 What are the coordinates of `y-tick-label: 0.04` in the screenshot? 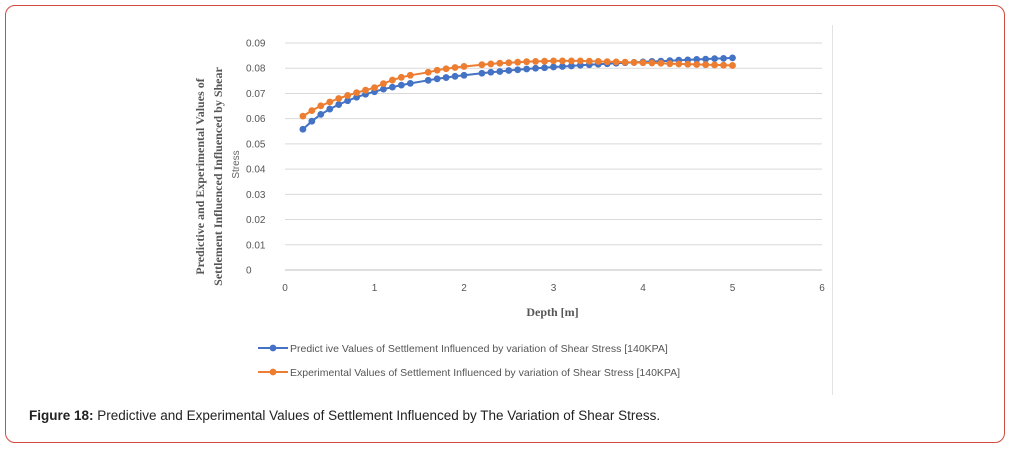 It's located at (256, 170).